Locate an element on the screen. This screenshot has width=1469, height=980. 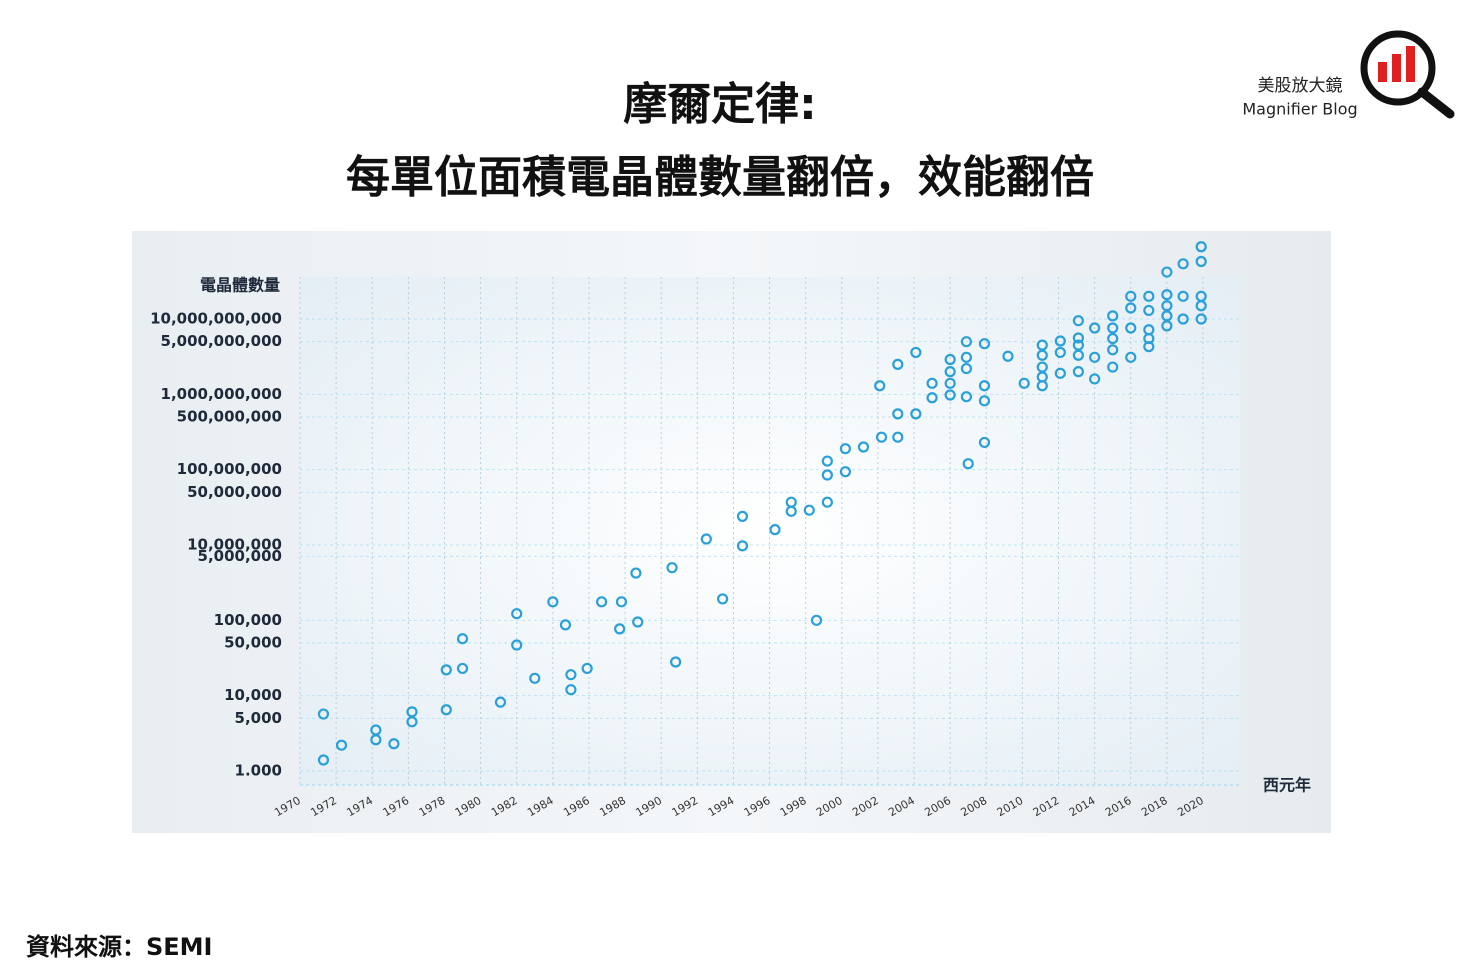
y-tick-label: 5,000 is located at coordinates (258, 718).